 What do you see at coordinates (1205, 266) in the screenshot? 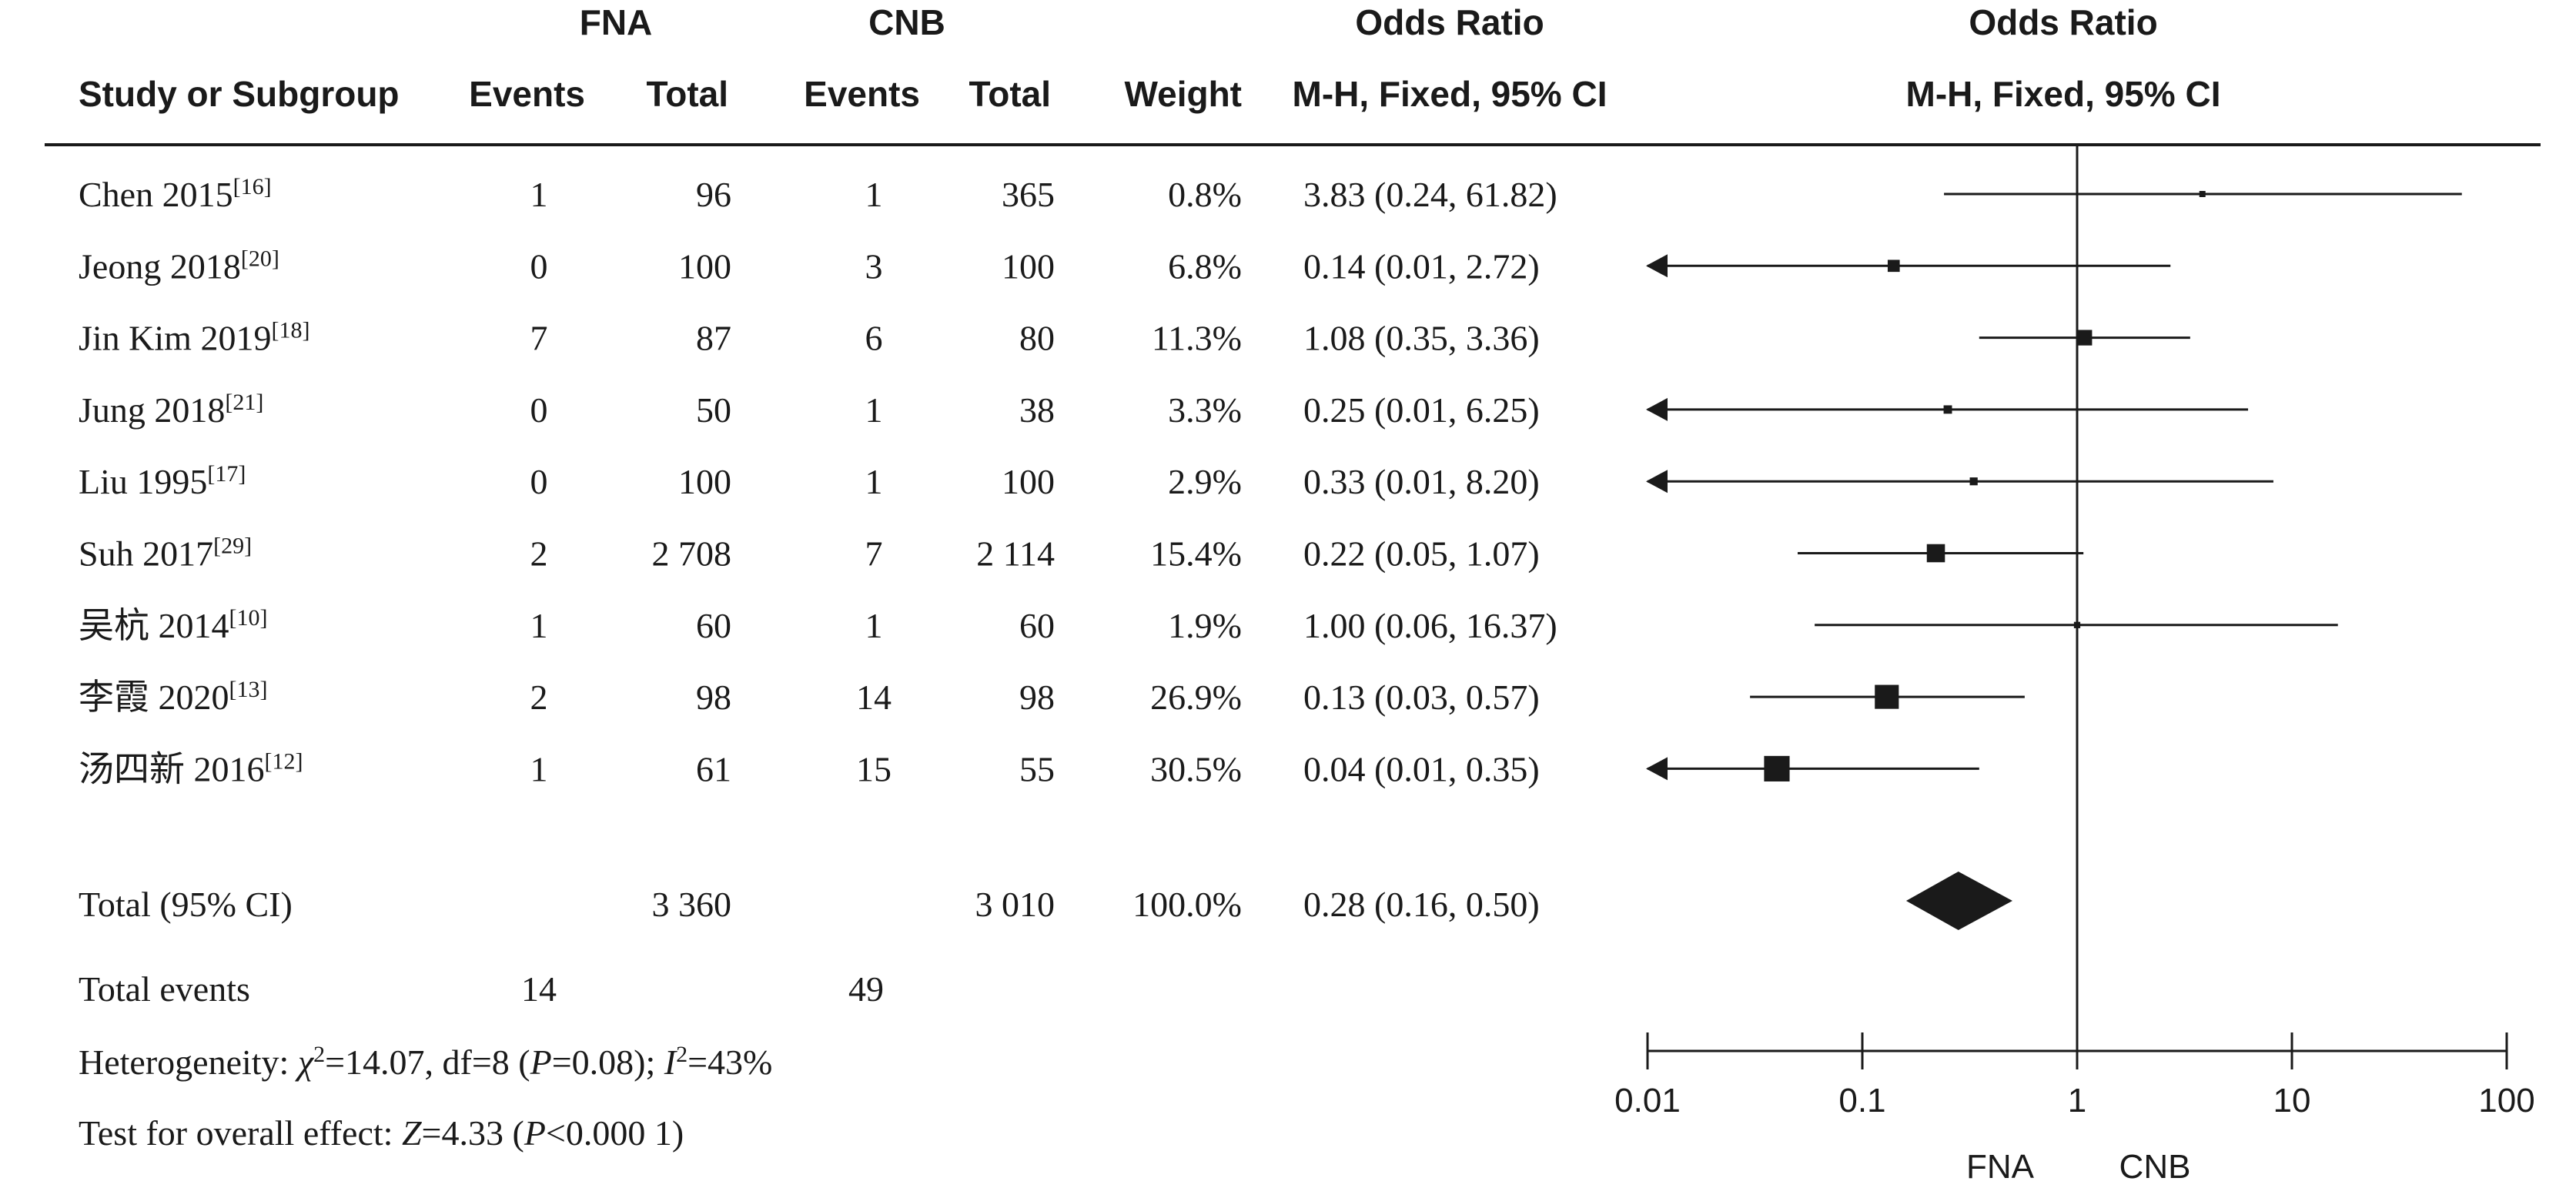
I see `study-weight: 6.8%` at bounding box center [1205, 266].